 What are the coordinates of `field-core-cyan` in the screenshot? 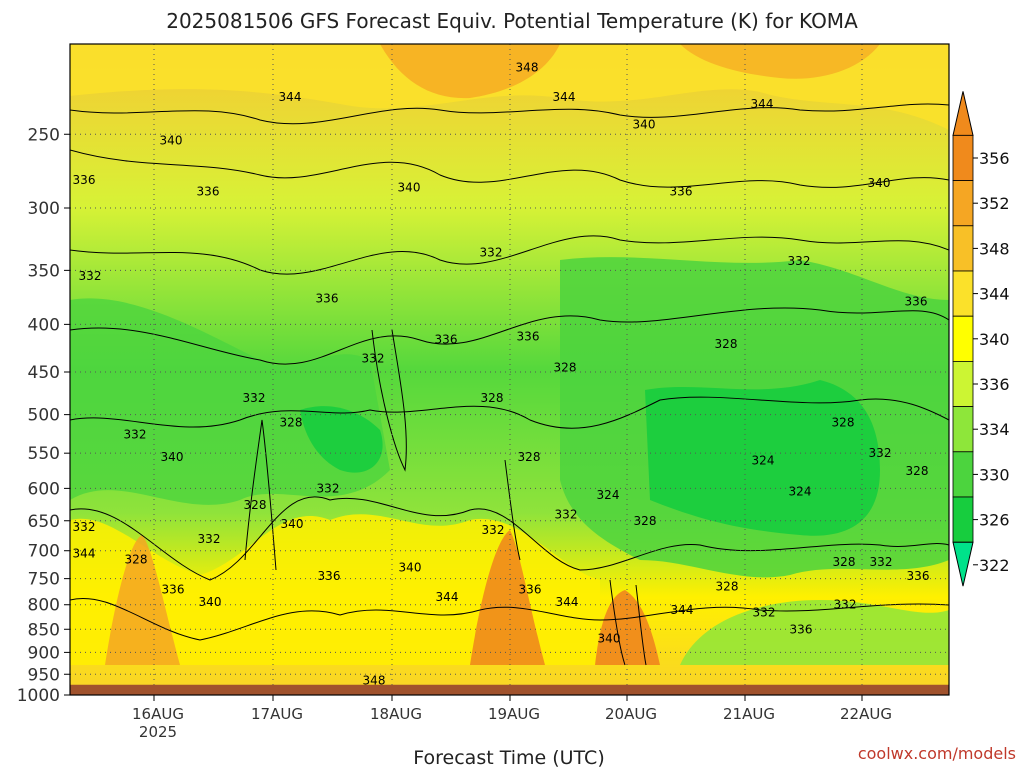 It's located at (762, 458).